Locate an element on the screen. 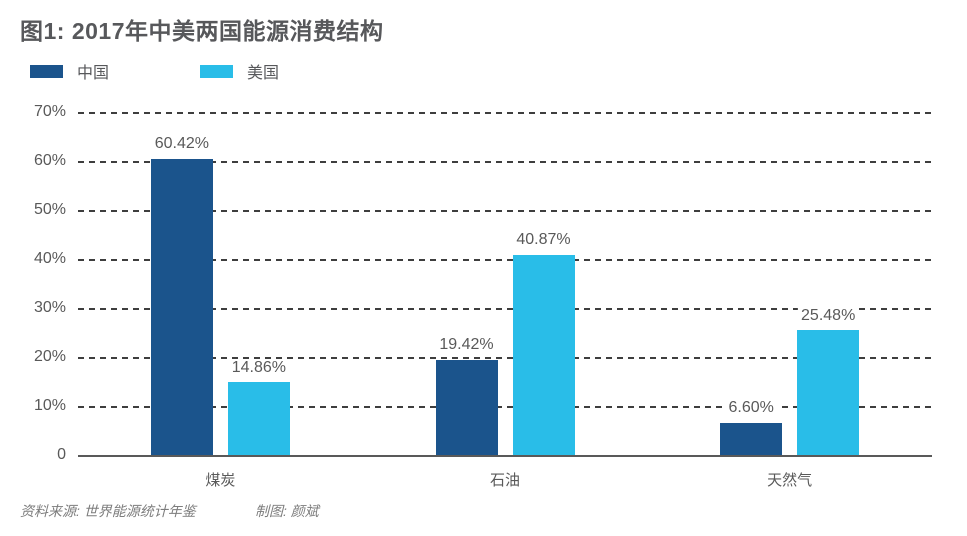 The height and width of the screenshot is (536, 967). legend: 中国 美国 is located at coordinates (483, 70).